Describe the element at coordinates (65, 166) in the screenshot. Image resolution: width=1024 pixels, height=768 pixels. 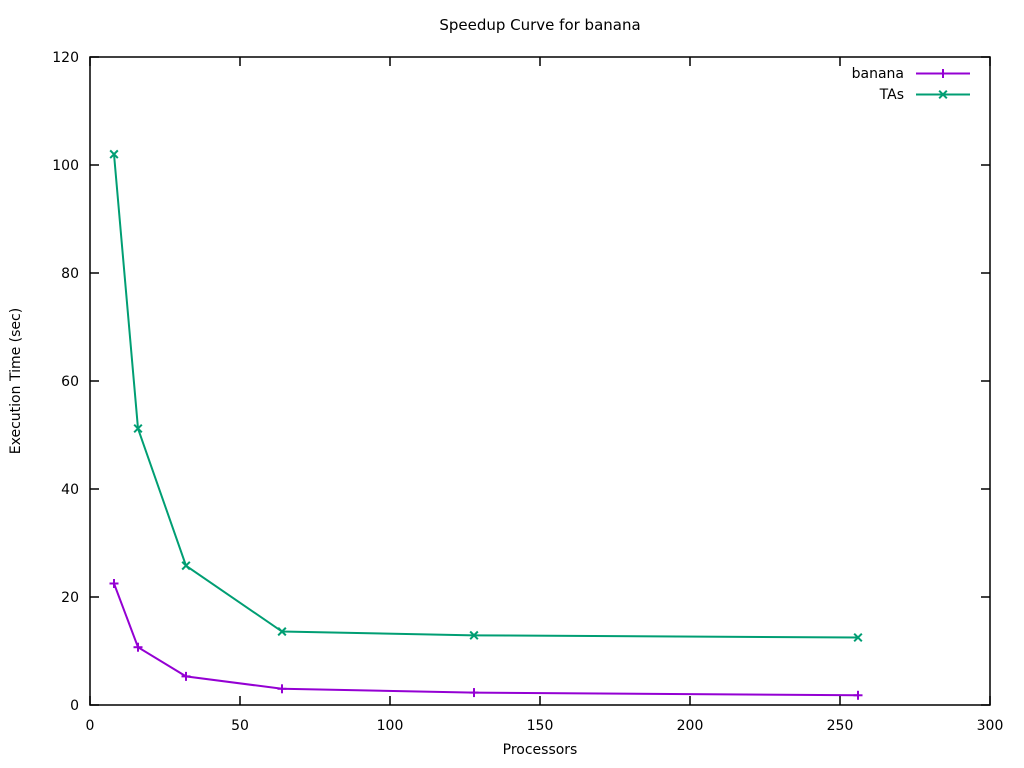
I see `y-tick-label: 100` at that location.